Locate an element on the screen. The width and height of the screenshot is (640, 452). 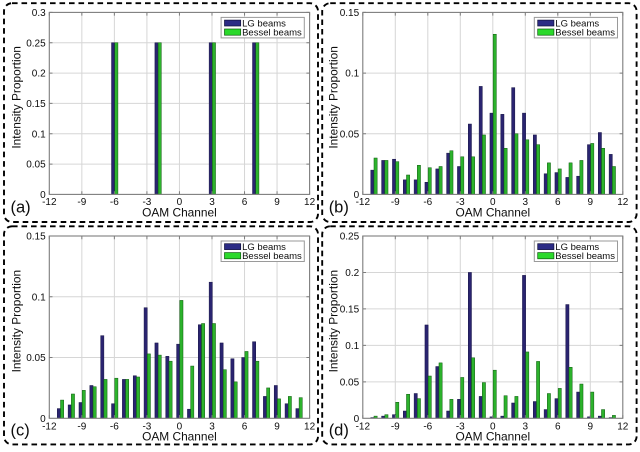
svg-text: (c) is located at coordinates (20, 430).